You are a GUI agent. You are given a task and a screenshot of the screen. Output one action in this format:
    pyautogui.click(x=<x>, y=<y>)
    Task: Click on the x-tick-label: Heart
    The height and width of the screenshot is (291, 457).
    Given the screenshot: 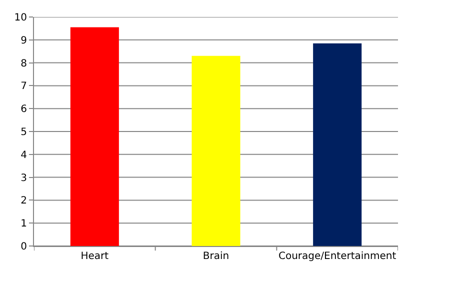 What is the action you would take?
    pyautogui.click(x=94, y=256)
    